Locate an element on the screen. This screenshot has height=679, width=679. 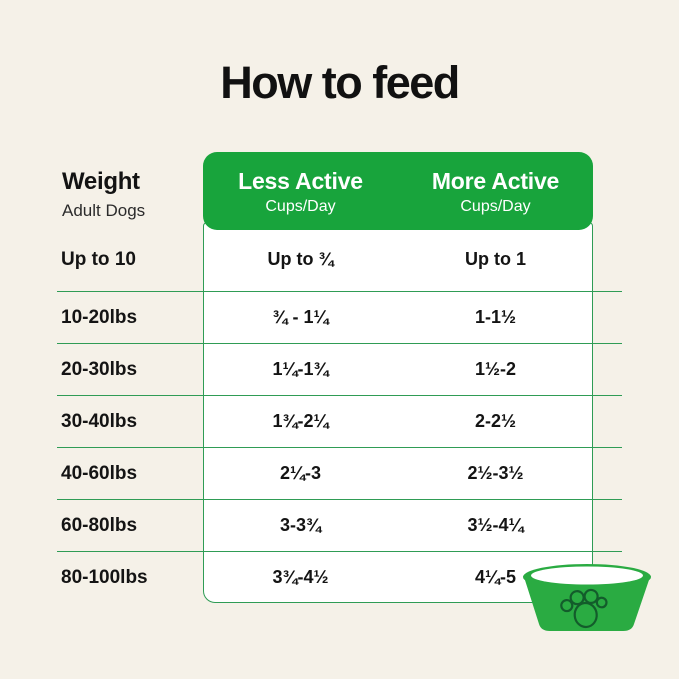
more-active-cell: 3½-4¼ is located at coordinates (495, 525).